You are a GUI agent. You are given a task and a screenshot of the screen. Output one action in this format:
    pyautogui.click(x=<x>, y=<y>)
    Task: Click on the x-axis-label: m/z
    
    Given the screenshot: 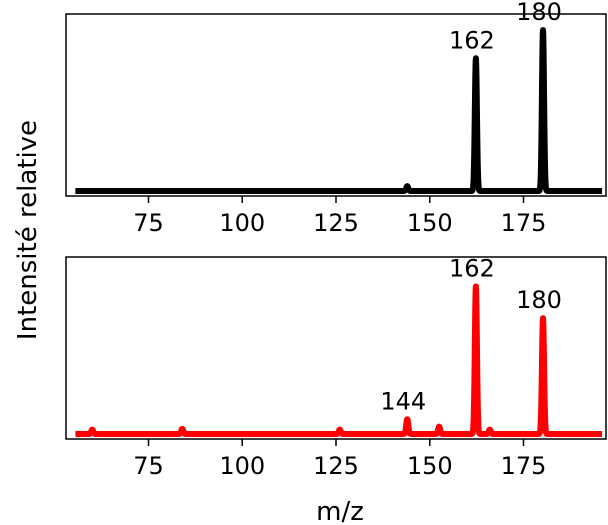 What is the action you would take?
    pyautogui.click(x=340, y=511)
    